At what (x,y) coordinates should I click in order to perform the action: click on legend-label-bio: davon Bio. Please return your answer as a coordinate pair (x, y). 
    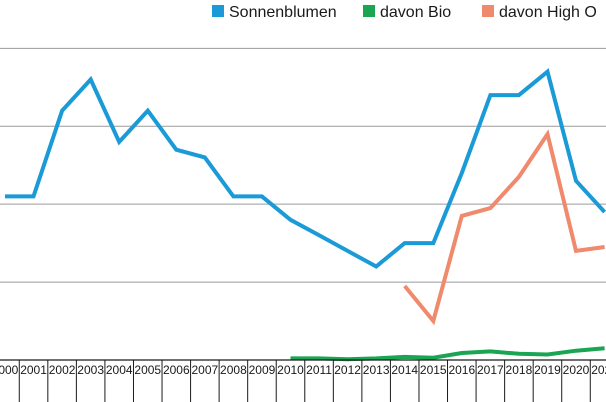
    Looking at the image, I should click on (415, 12).